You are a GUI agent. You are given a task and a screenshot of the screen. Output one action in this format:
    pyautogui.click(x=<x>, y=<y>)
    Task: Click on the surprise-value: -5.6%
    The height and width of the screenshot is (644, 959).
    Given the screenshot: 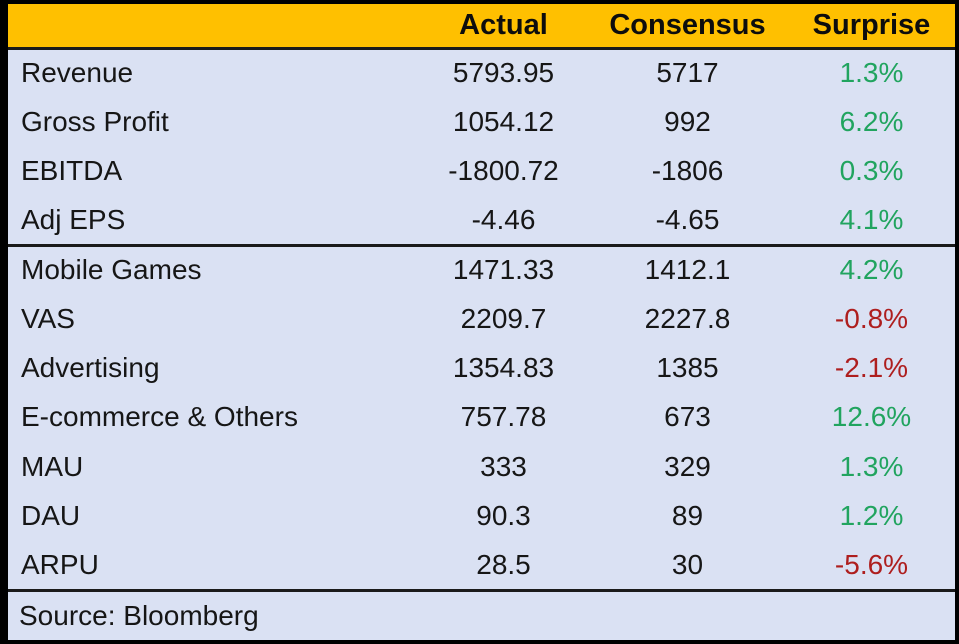 What is the action you would take?
    pyautogui.click(x=871, y=566)
    